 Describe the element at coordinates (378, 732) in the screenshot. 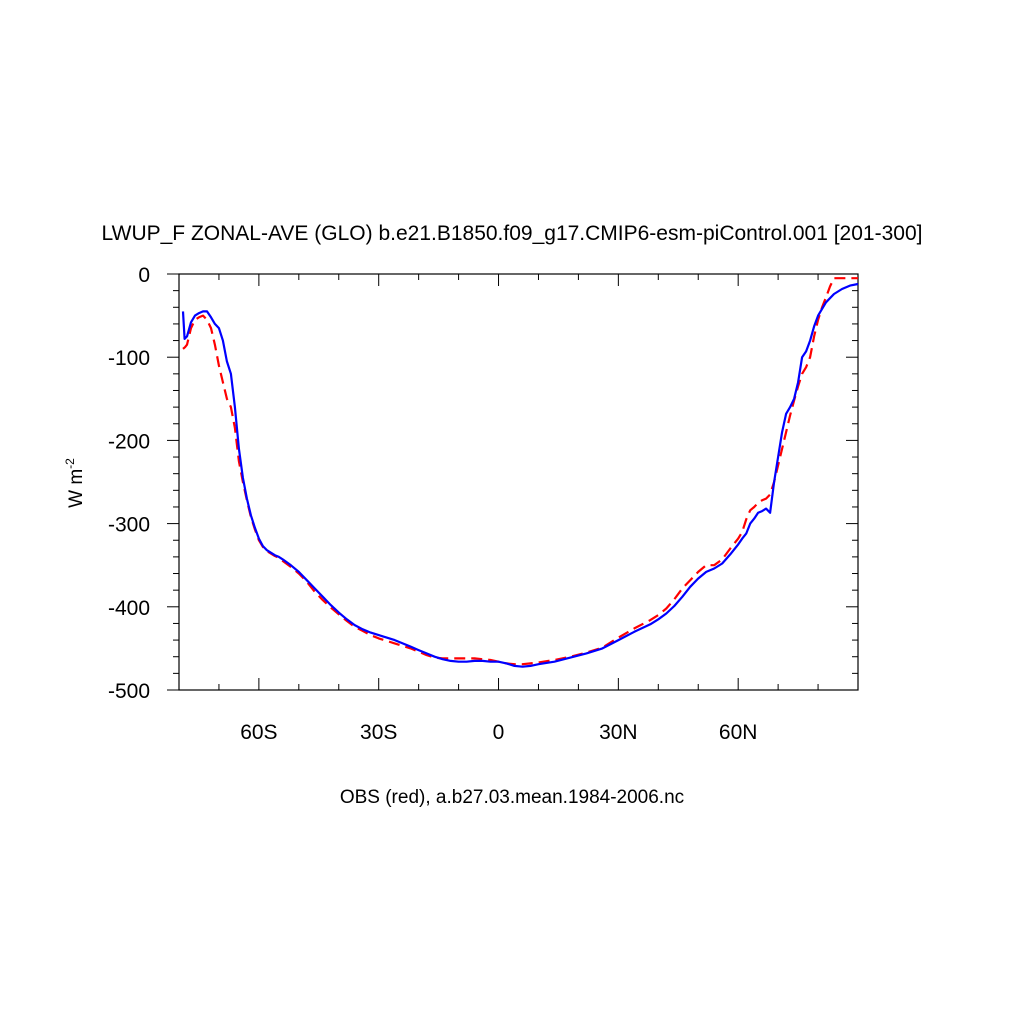

I see `x-tick-label: 30S` at that location.